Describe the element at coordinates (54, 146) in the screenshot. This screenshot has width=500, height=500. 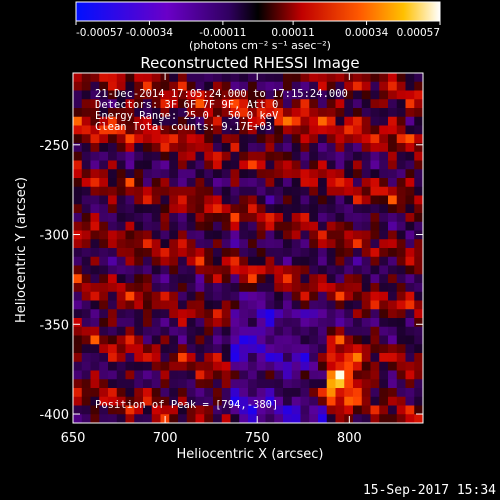
I see `y-tick-label: -250` at that location.